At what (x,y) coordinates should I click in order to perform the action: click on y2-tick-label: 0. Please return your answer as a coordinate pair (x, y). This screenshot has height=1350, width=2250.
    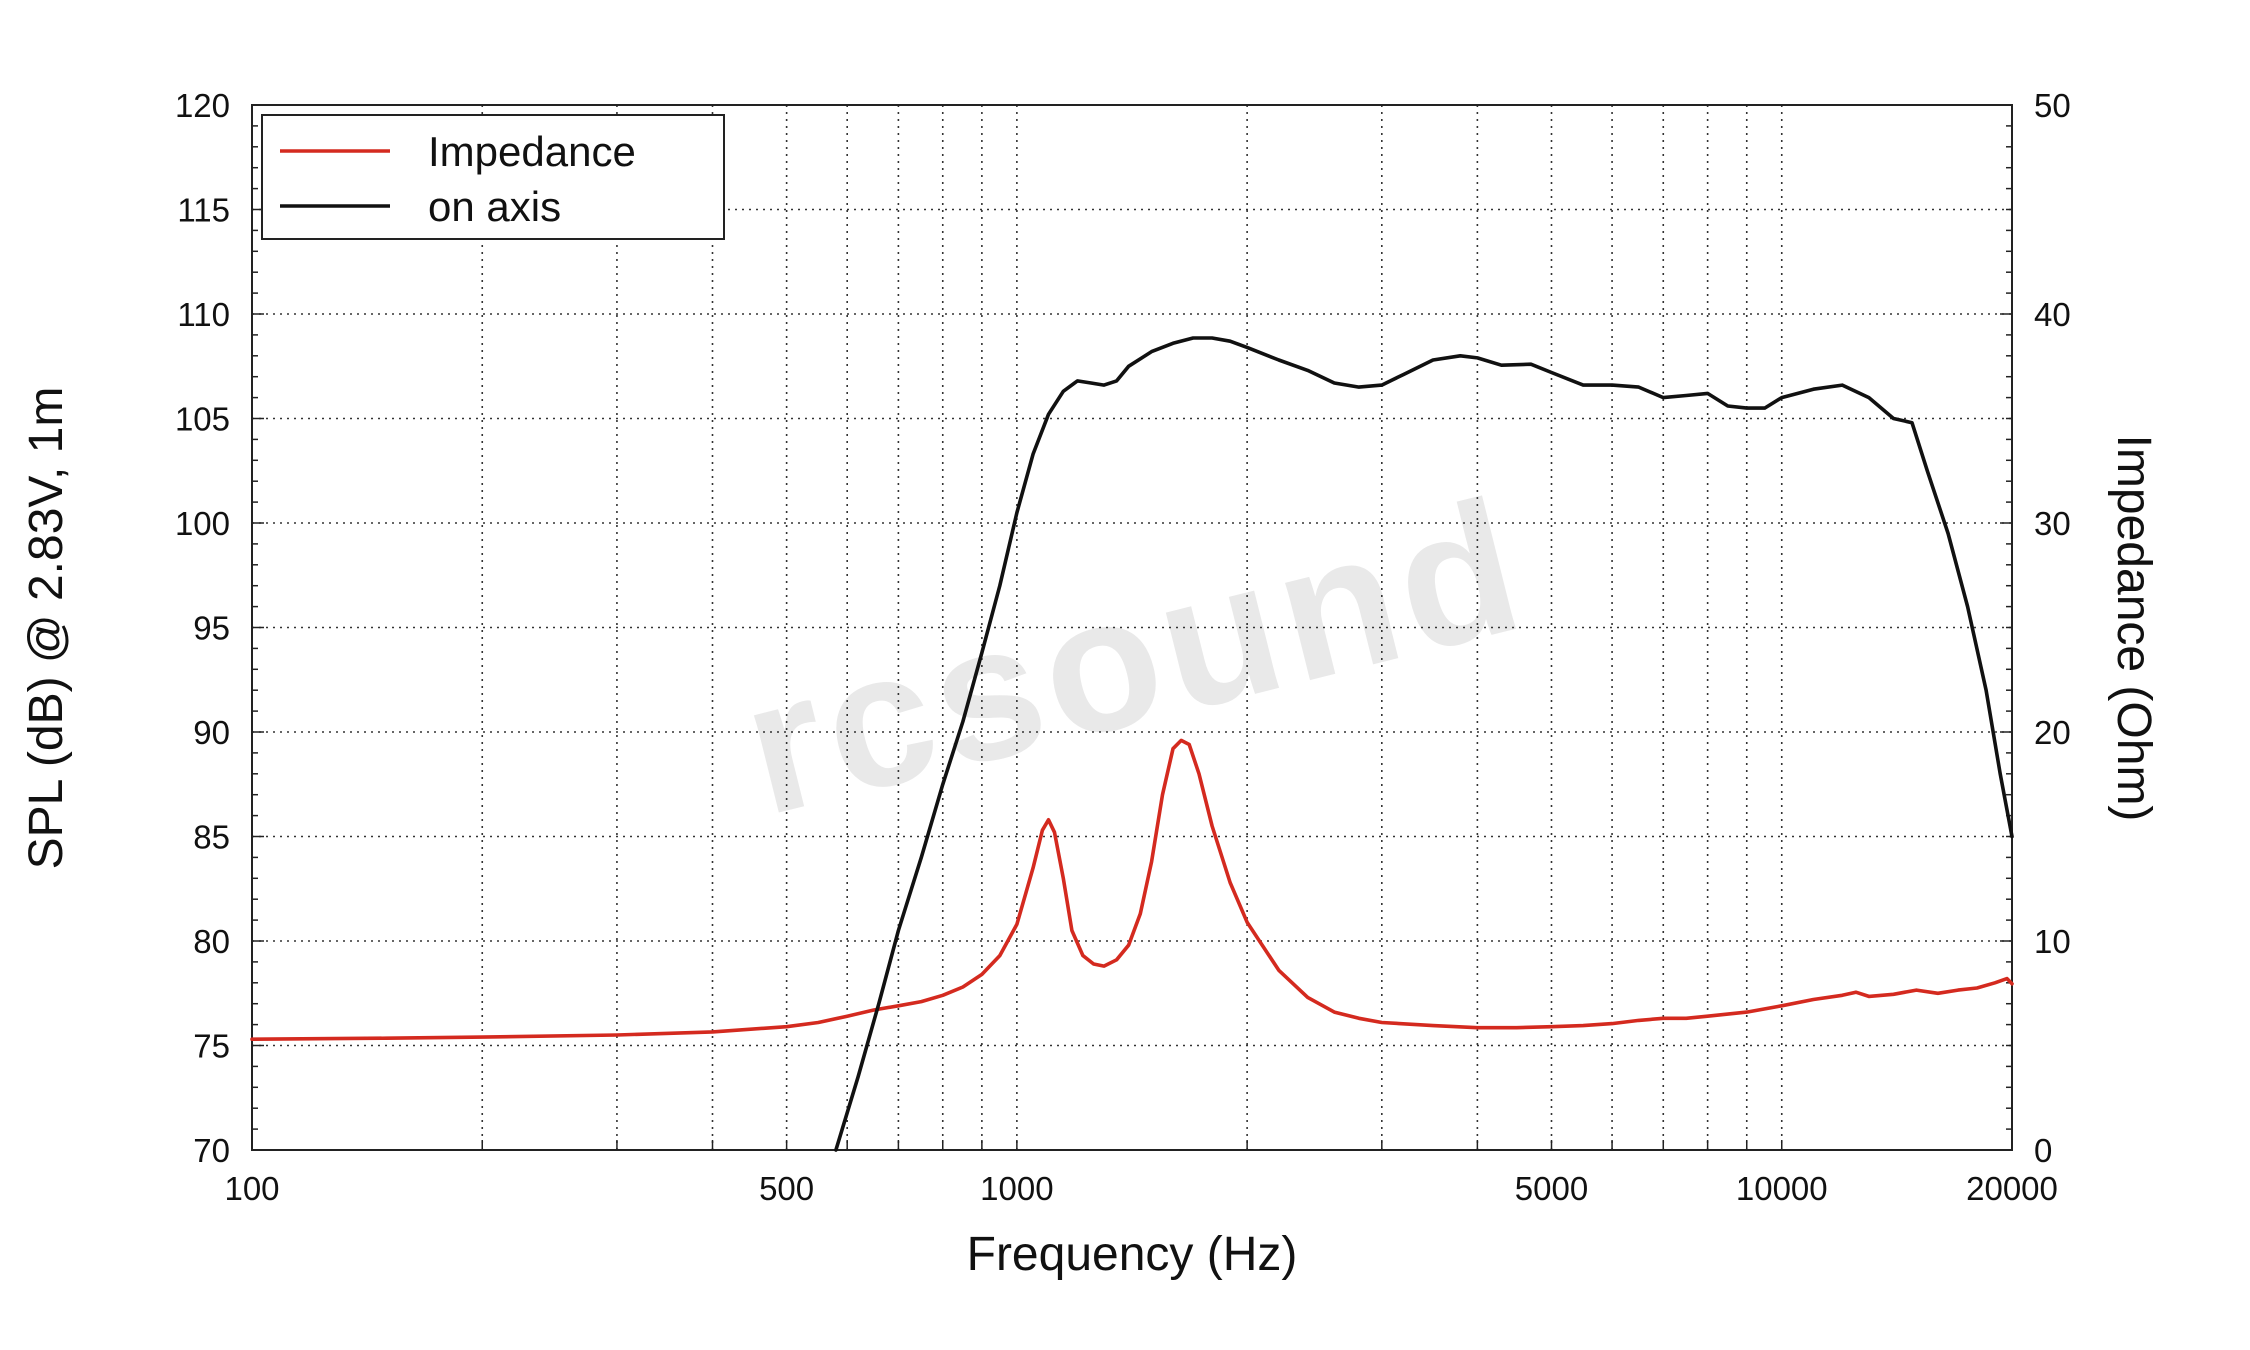
    Looking at the image, I should click on (2043, 1150).